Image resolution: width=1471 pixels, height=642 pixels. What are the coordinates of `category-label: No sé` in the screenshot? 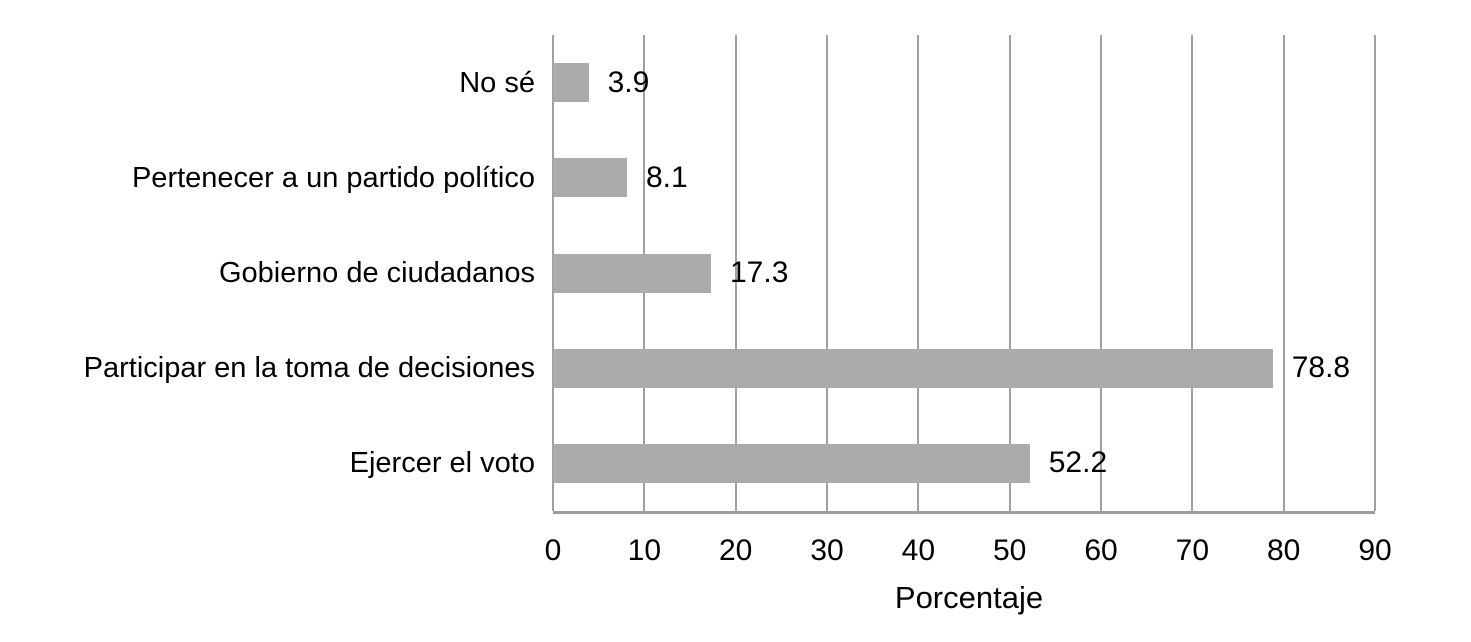 It's located at (497, 82).